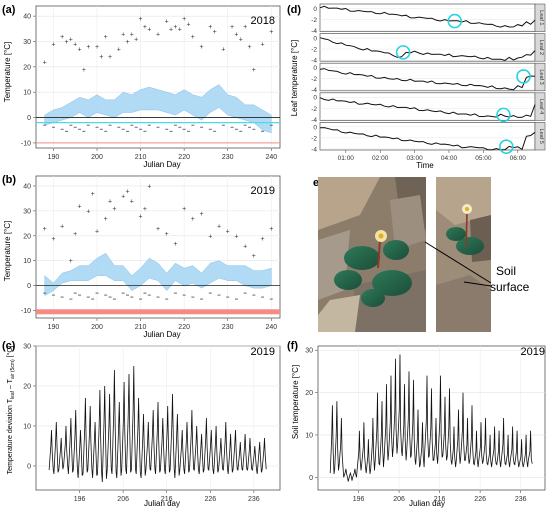  Describe the element at coordinates (27, 236) in the screenshot. I see `panel-b-ytick-label: 20` at that location.